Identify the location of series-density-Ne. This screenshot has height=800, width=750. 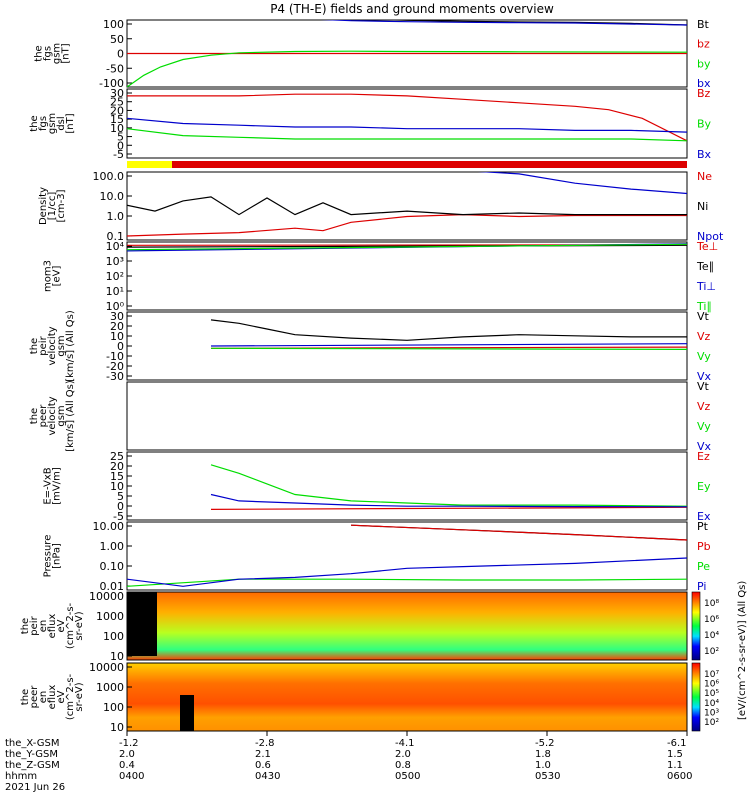
(407, 225).